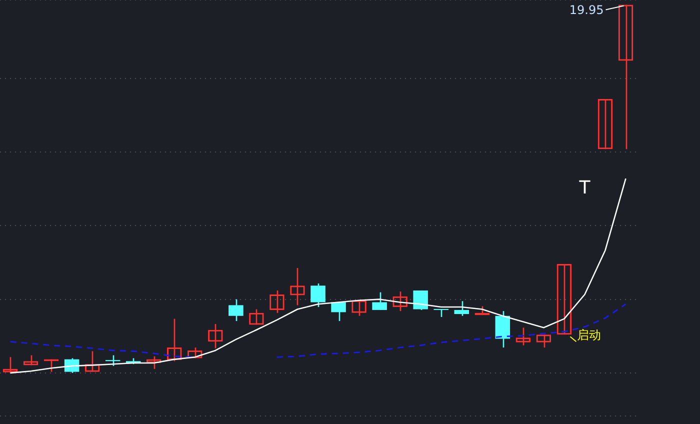 The width and height of the screenshot is (700, 424). Describe the element at coordinates (589, 335) in the screenshot. I see `annotation: 启动` at that location.